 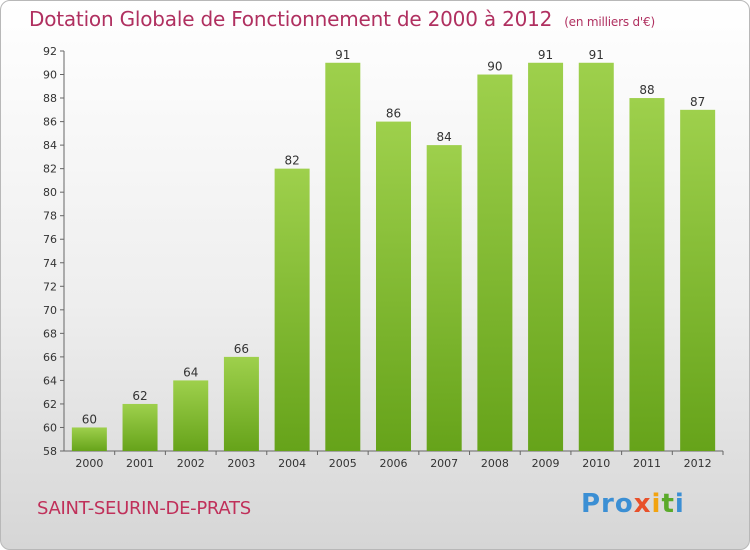 I want to click on y-tick-label: 78, so click(x=50, y=216).